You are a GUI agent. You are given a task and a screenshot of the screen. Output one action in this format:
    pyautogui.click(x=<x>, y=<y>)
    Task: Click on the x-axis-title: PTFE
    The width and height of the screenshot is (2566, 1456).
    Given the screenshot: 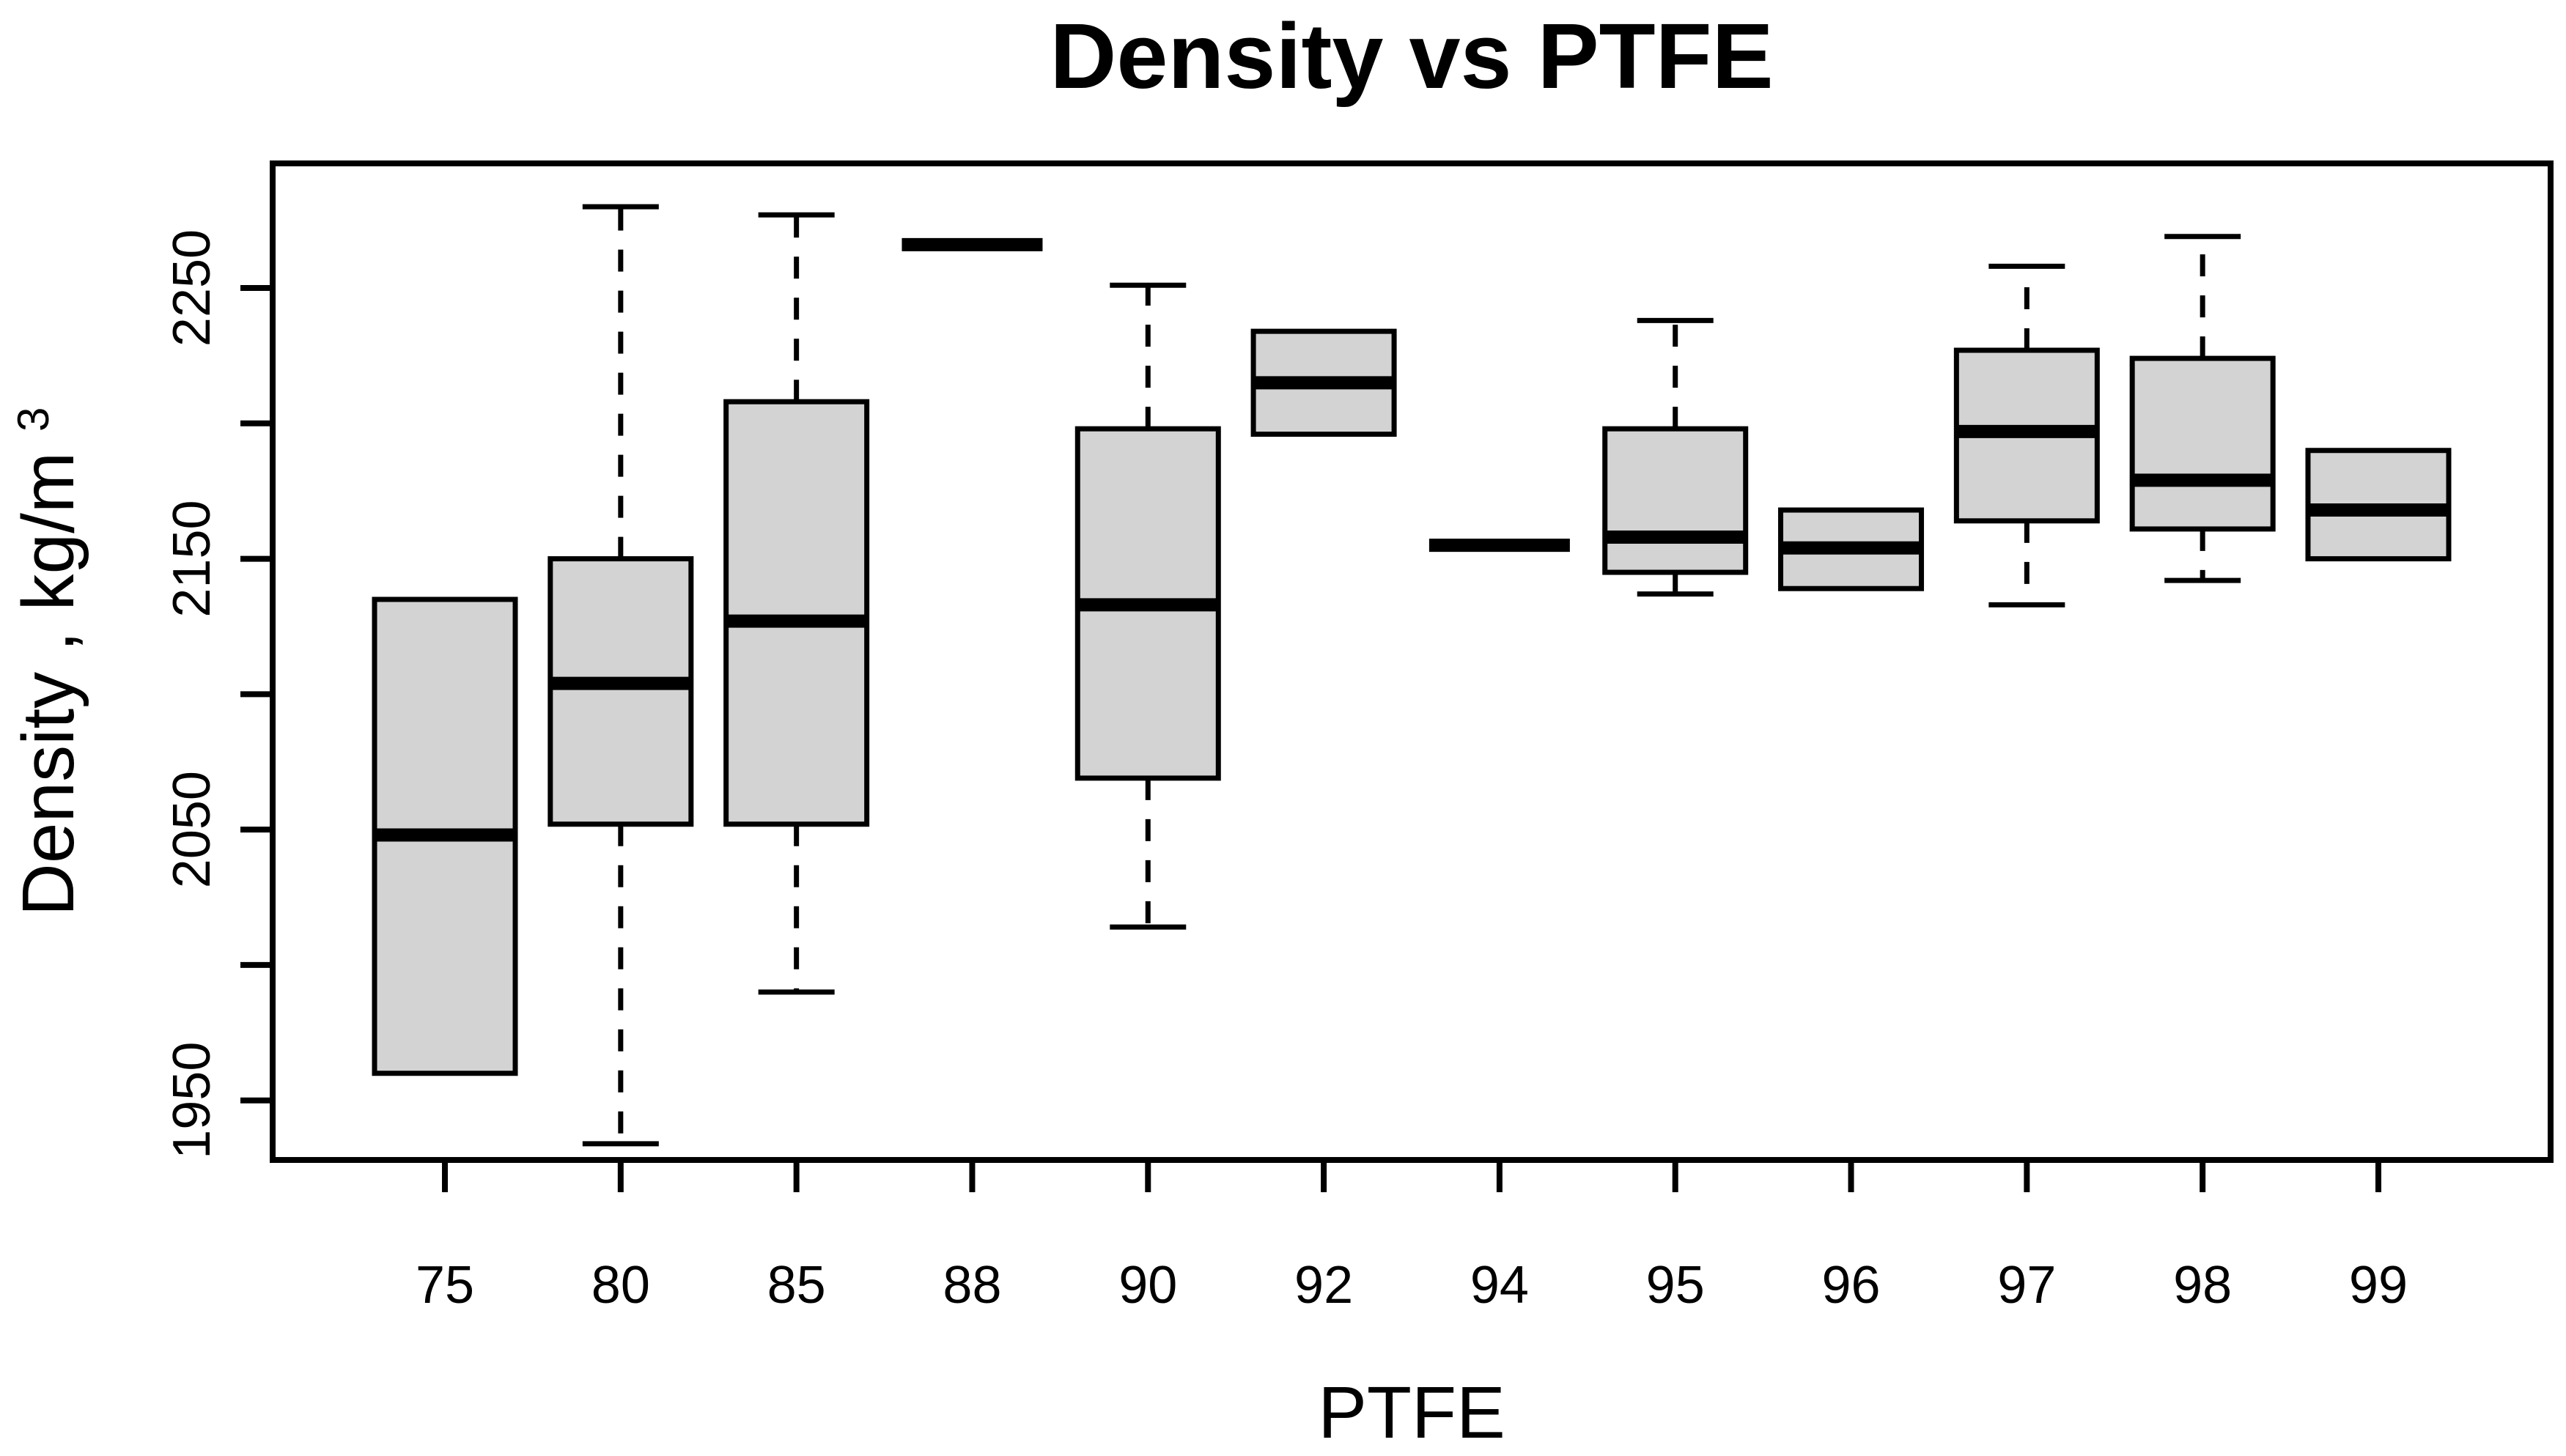 What is the action you would take?
    pyautogui.click(x=1411, y=1413)
    